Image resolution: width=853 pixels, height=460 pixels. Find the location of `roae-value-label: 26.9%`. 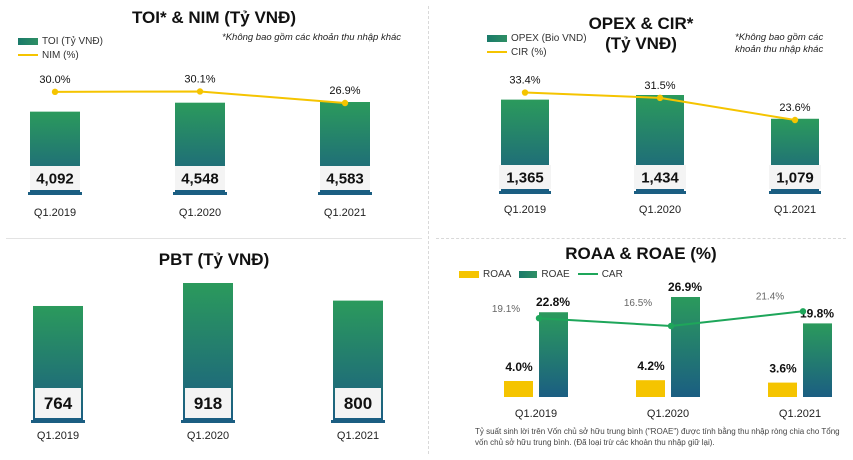

roae-value-label: 26.9% is located at coordinates (685, 287).